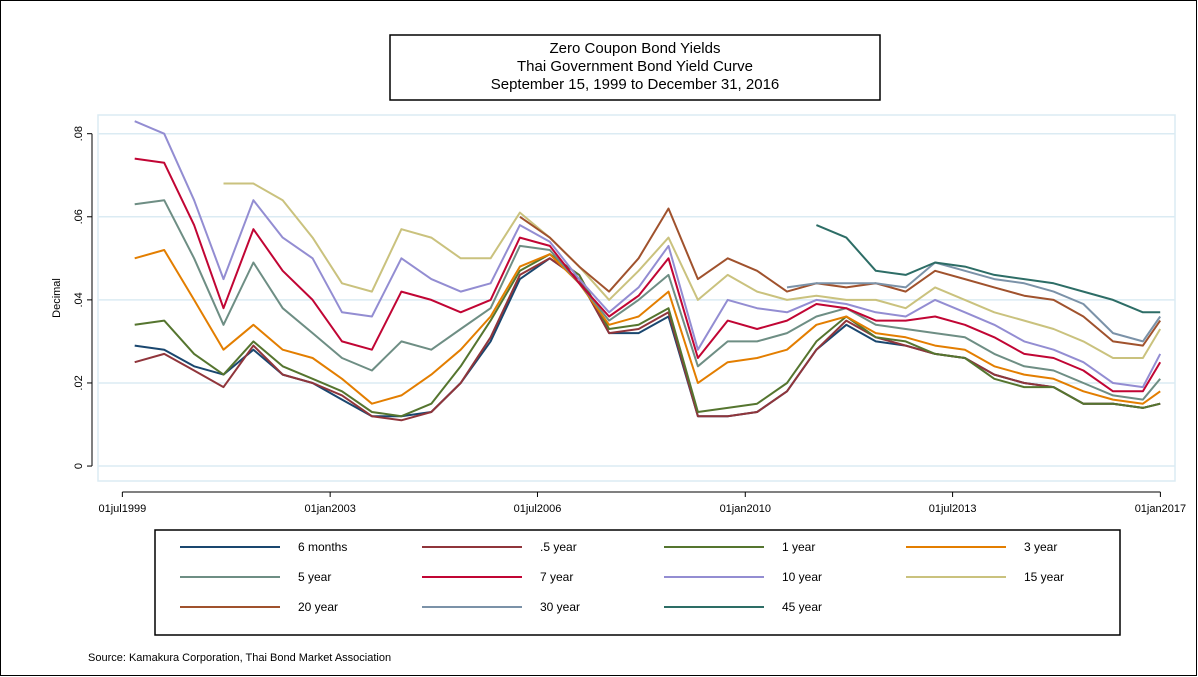 The height and width of the screenshot is (677, 1198). Describe the element at coordinates (57, 298) in the screenshot. I see `y-axis-label: Decimal` at that location.